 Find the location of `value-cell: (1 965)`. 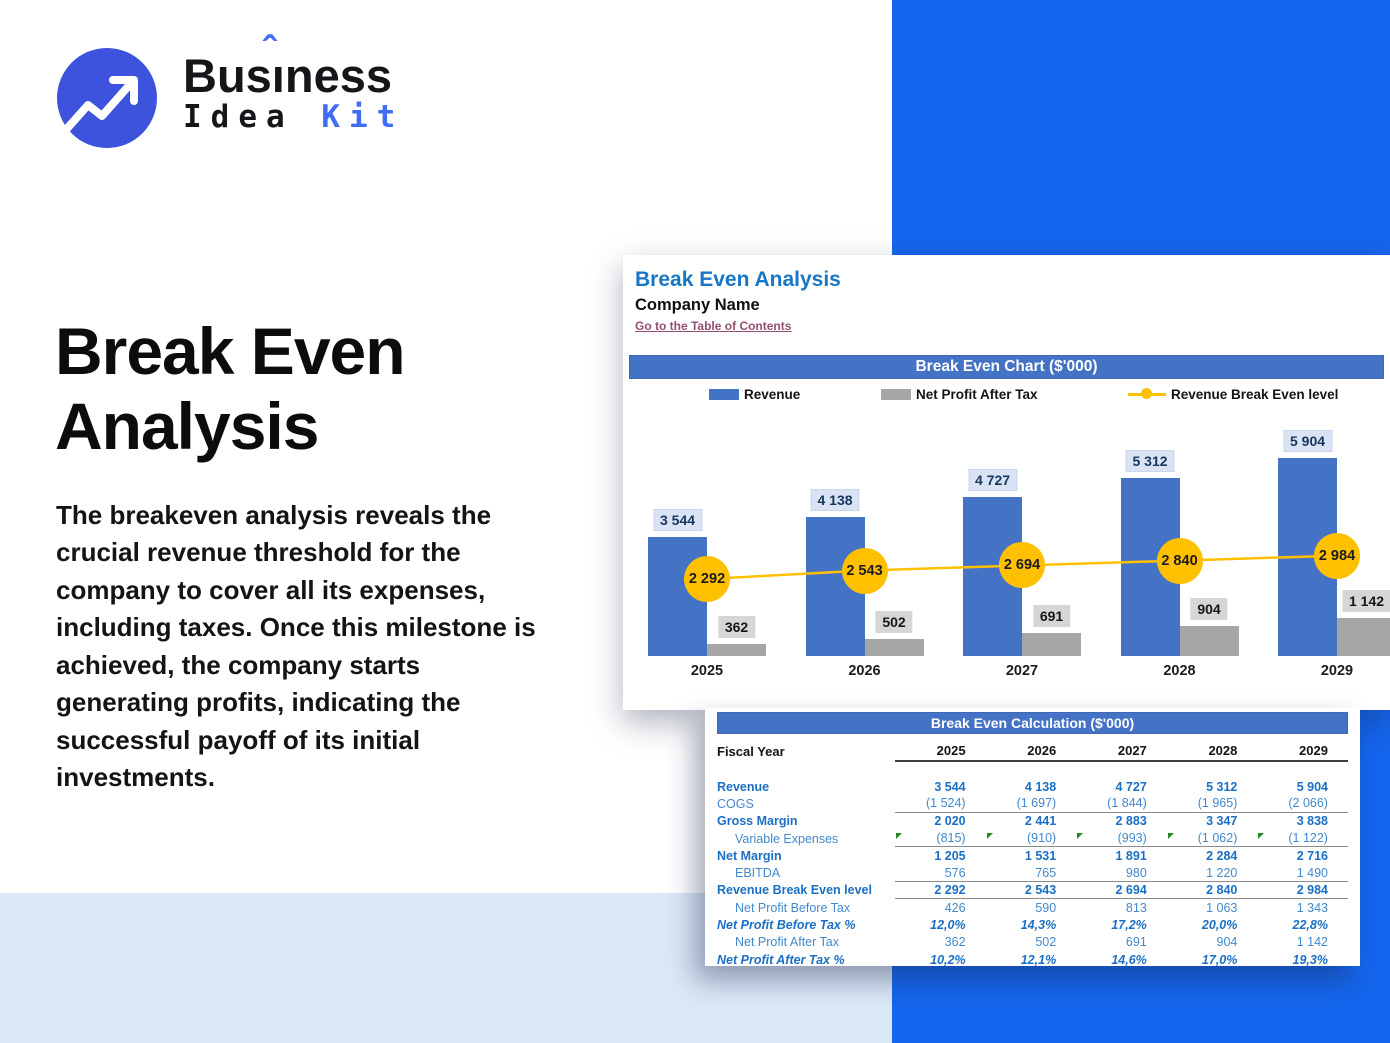

value-cell: (1 965) is located at coordinates (1217, 803).